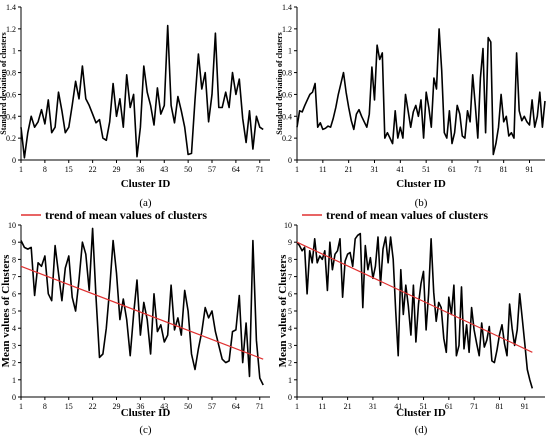  I want to click on y-tick-label: 0.8, so click(11, 73).